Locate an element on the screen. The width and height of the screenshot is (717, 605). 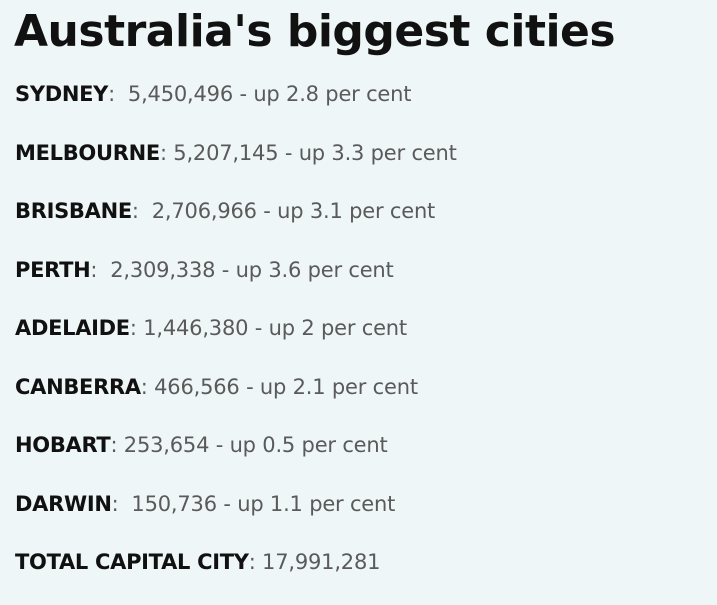
city-row: PERTH: 2,309,338 - up 3.6 per cent is located at coordinates (236, 283).